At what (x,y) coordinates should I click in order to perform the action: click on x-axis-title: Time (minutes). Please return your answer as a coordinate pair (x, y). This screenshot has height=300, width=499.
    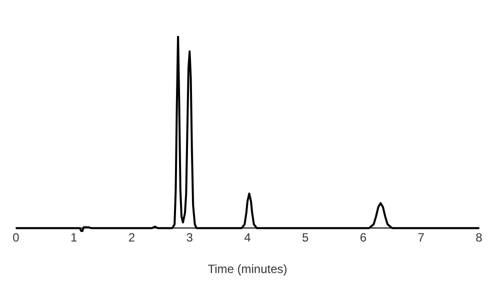
    Looking at the image, I should click on (248, 269).